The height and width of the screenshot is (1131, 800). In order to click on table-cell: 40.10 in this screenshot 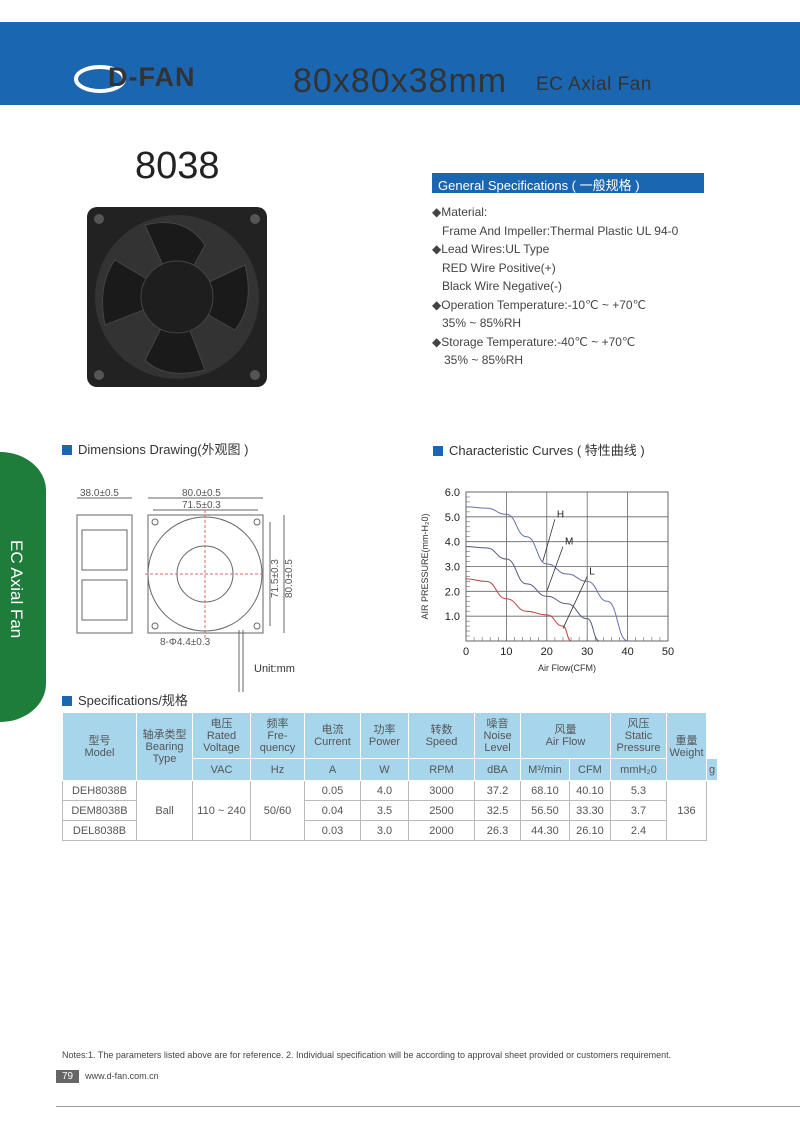, I will do `click(590, 790)`.